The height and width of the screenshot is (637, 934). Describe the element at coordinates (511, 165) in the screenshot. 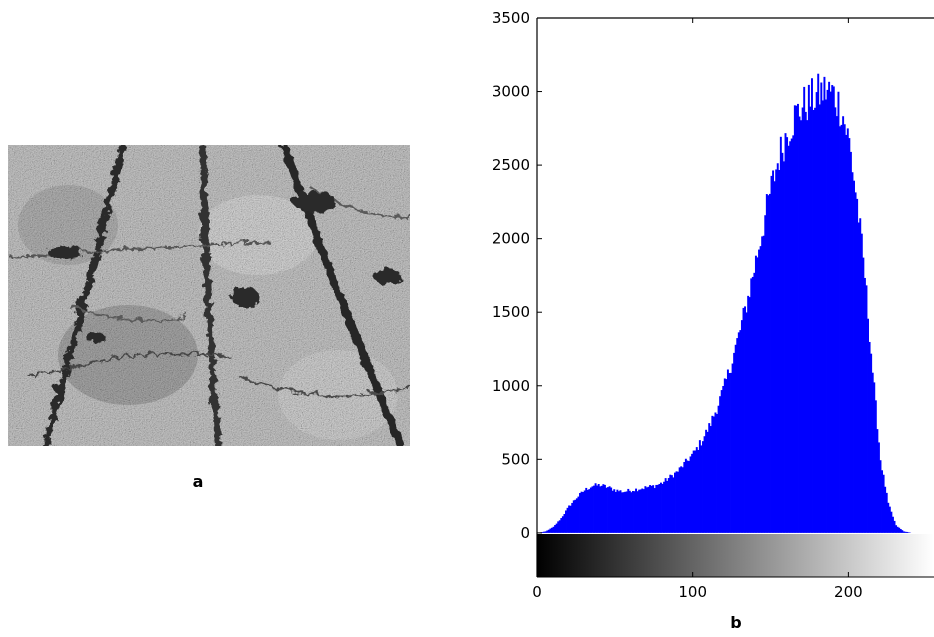

I see `y-tick-label: 2500` at that location.